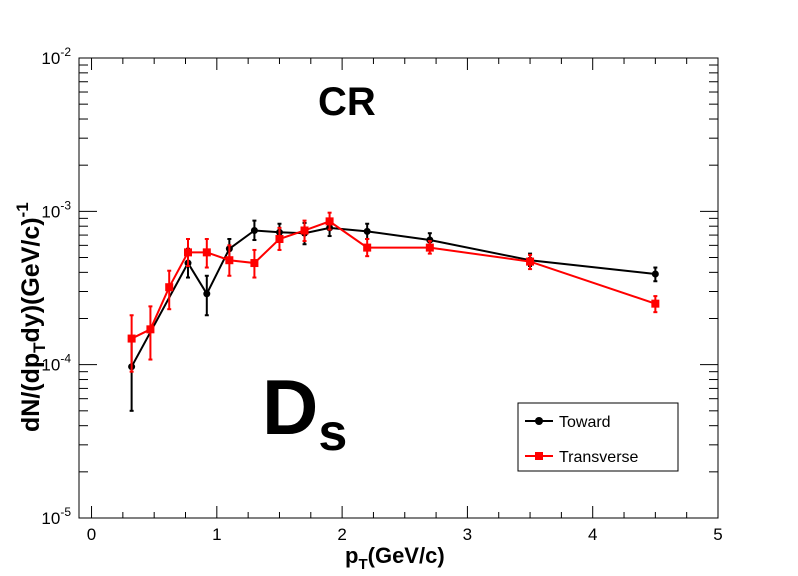 Image resolution: width=798 pixels, height=576 pixels. I want to click on legend-transverse-label: Transverse, so click(599, 457).